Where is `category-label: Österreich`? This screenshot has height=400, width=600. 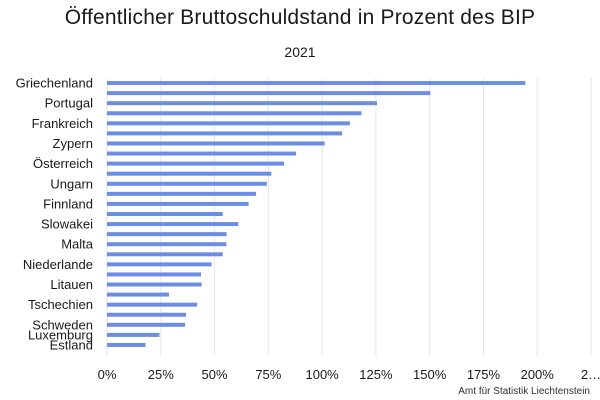
category-label: Österreich is located at coordinates (63, 163).